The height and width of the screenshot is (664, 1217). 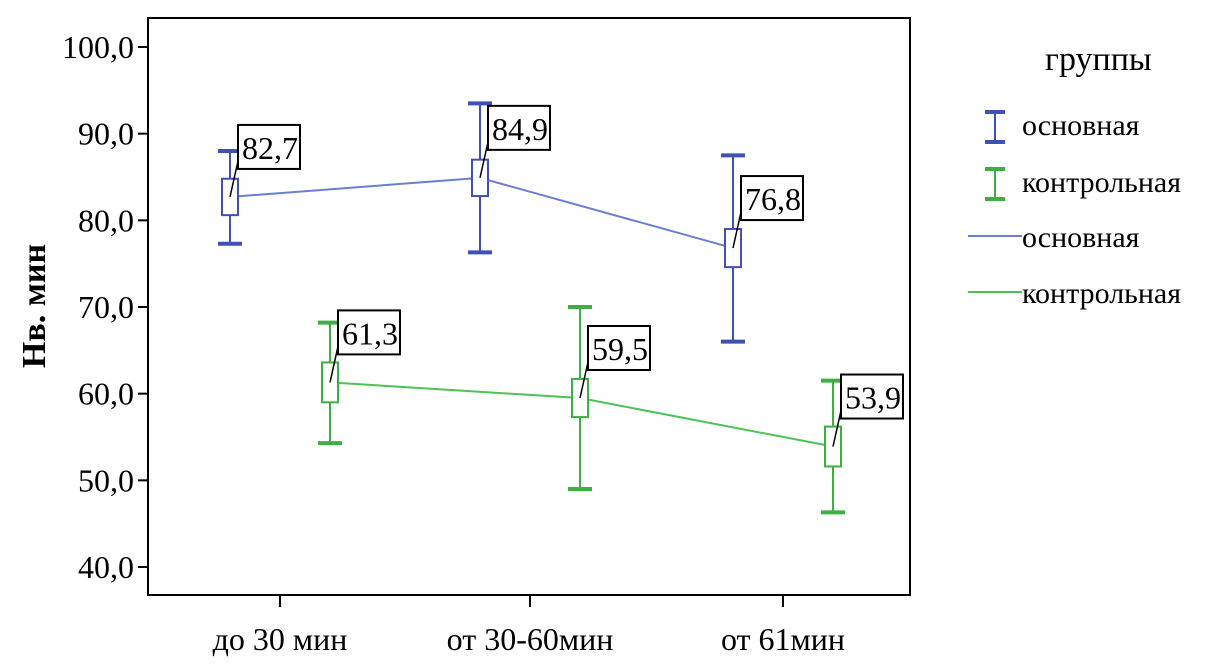 I want to click on y-tick-label: 40,0, so click(x=106, y=567).